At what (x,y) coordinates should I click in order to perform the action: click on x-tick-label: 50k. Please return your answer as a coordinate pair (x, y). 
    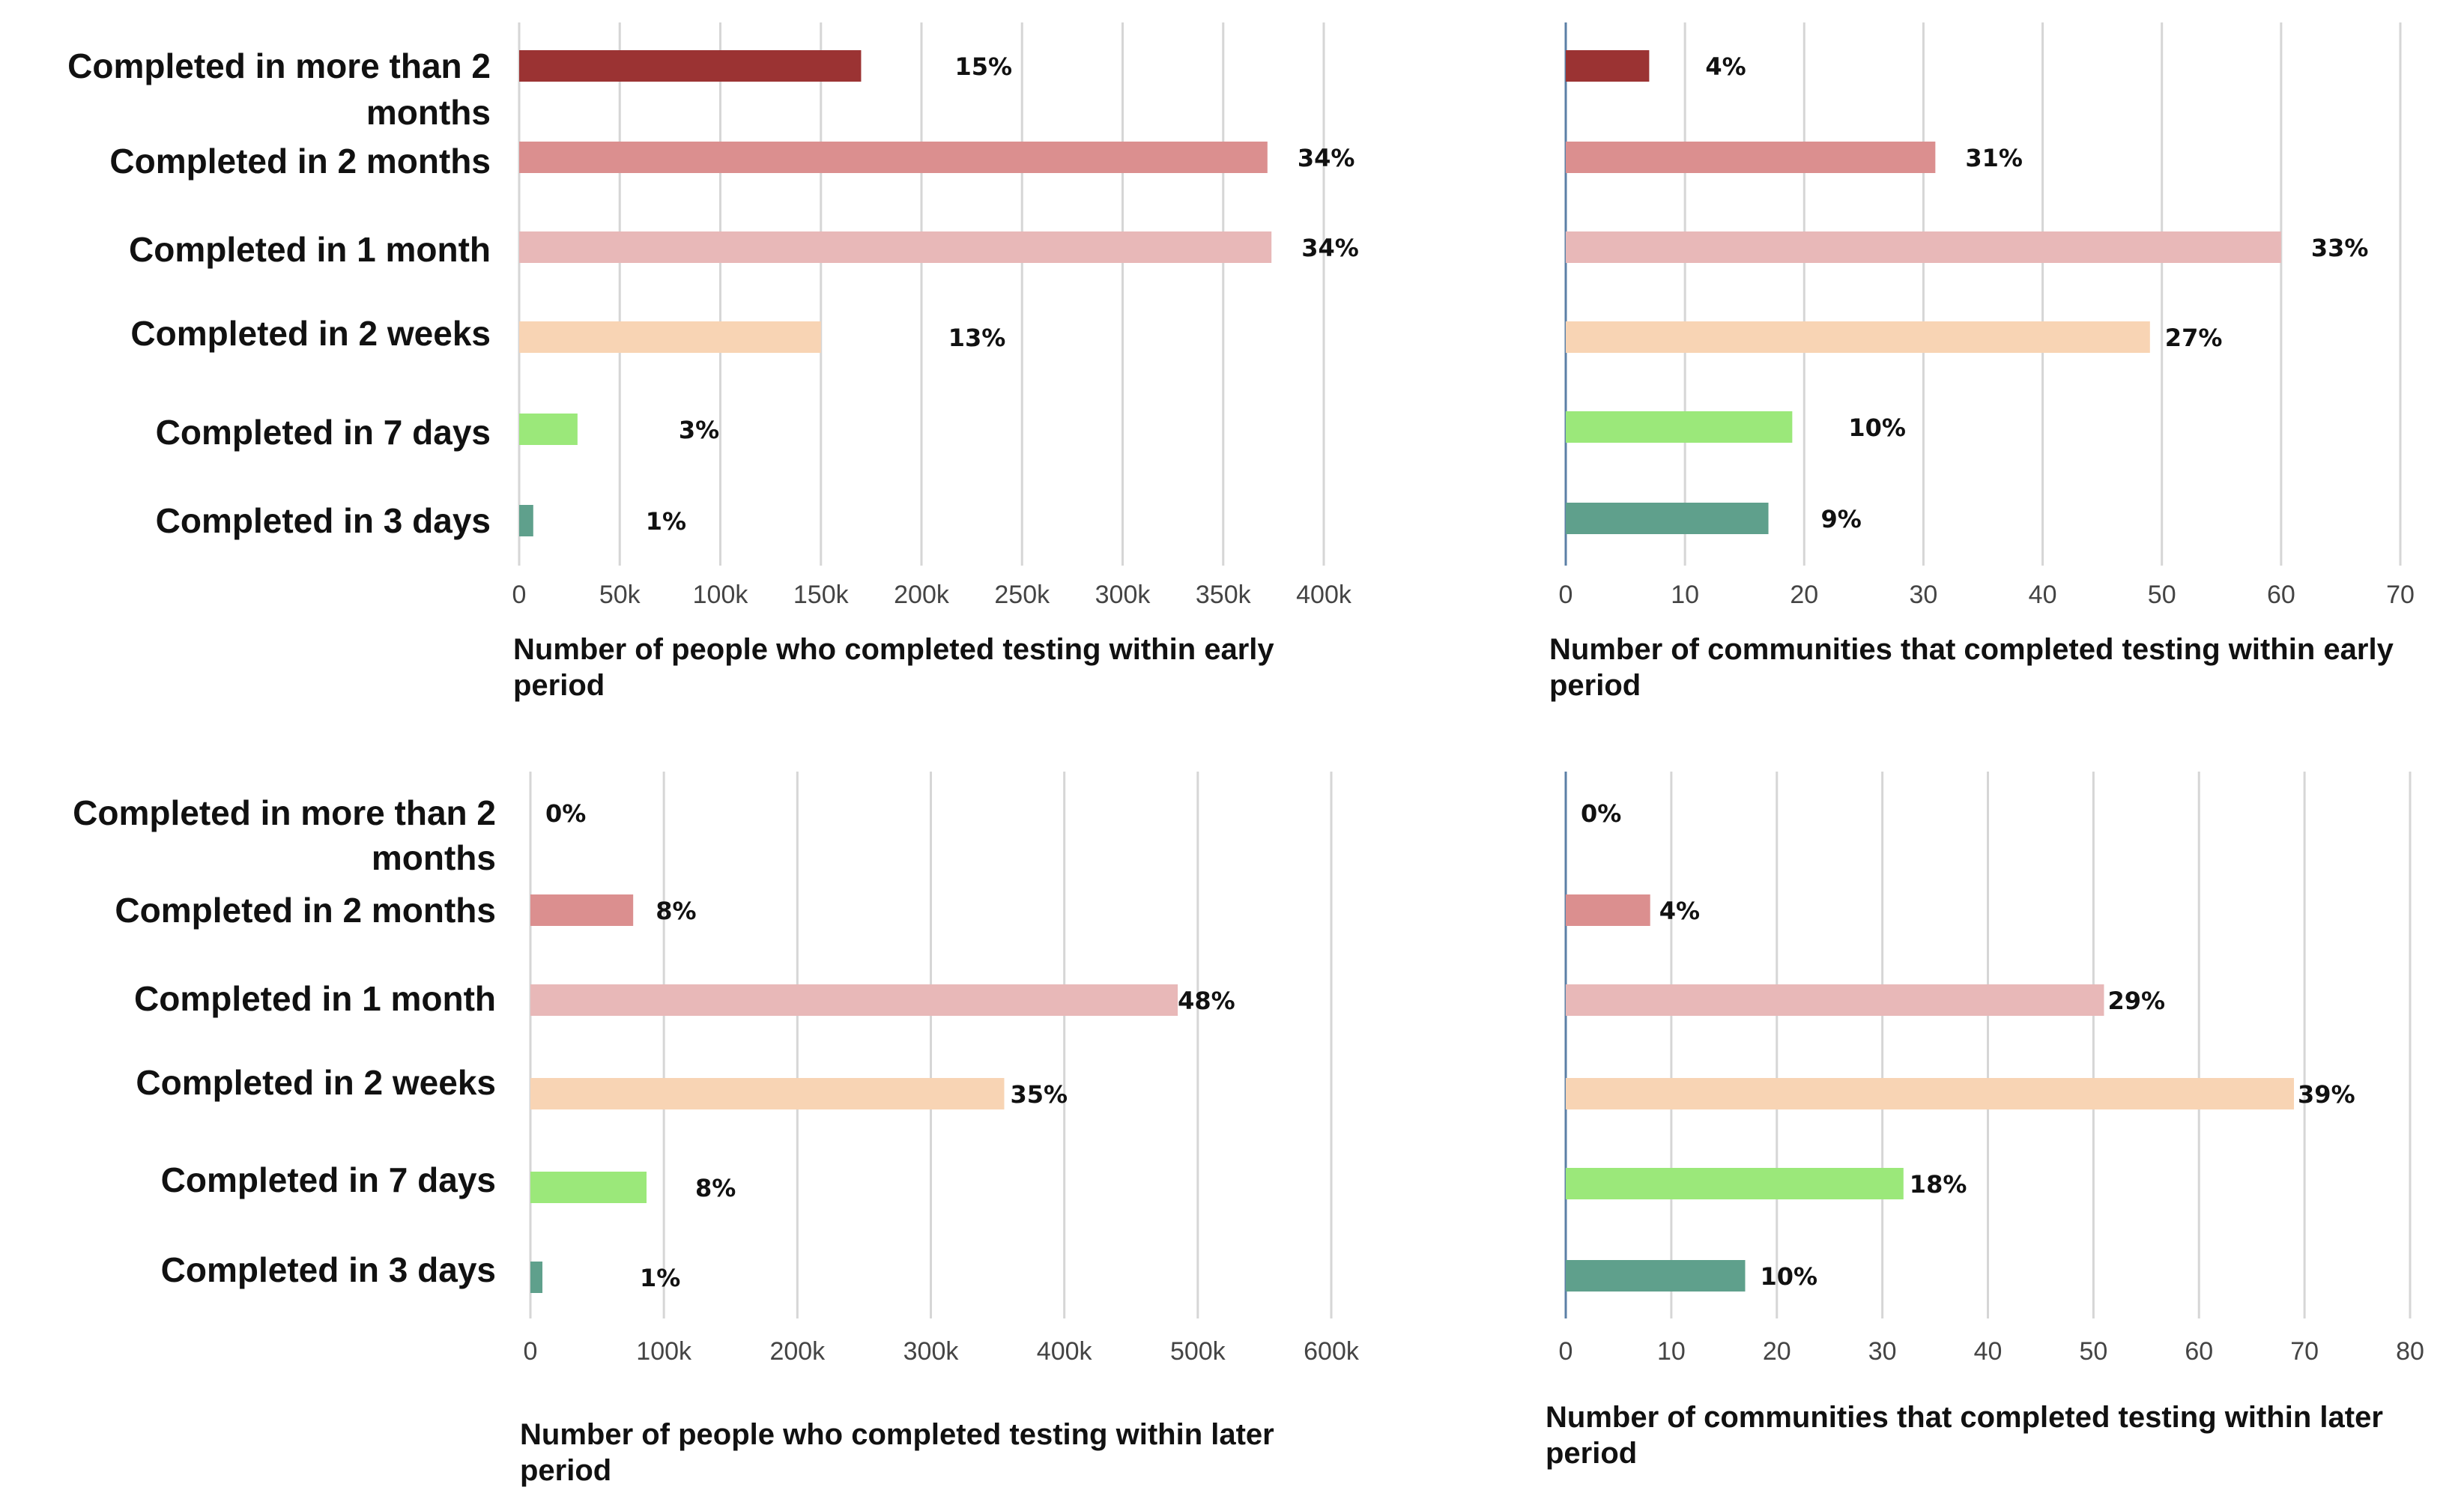
    Looking at the image, I should click on (620, 595).